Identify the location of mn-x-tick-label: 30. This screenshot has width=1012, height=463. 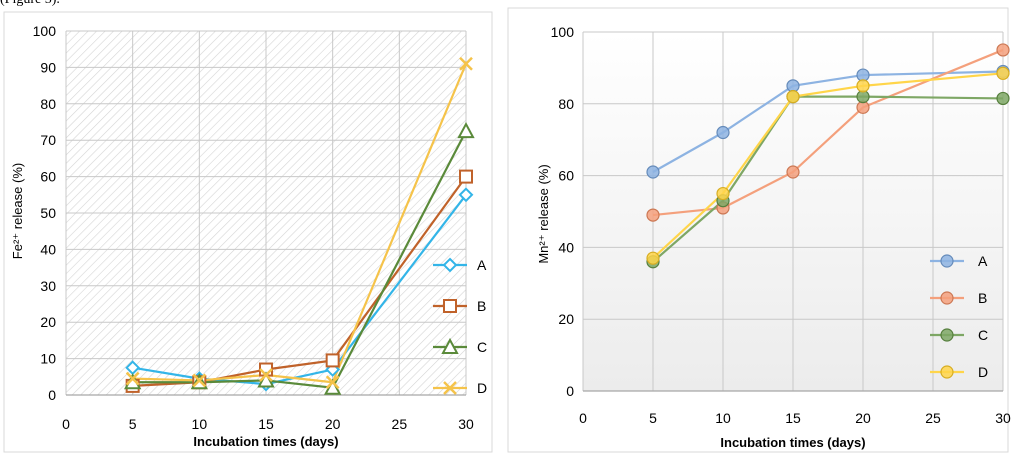
(1003, 418).